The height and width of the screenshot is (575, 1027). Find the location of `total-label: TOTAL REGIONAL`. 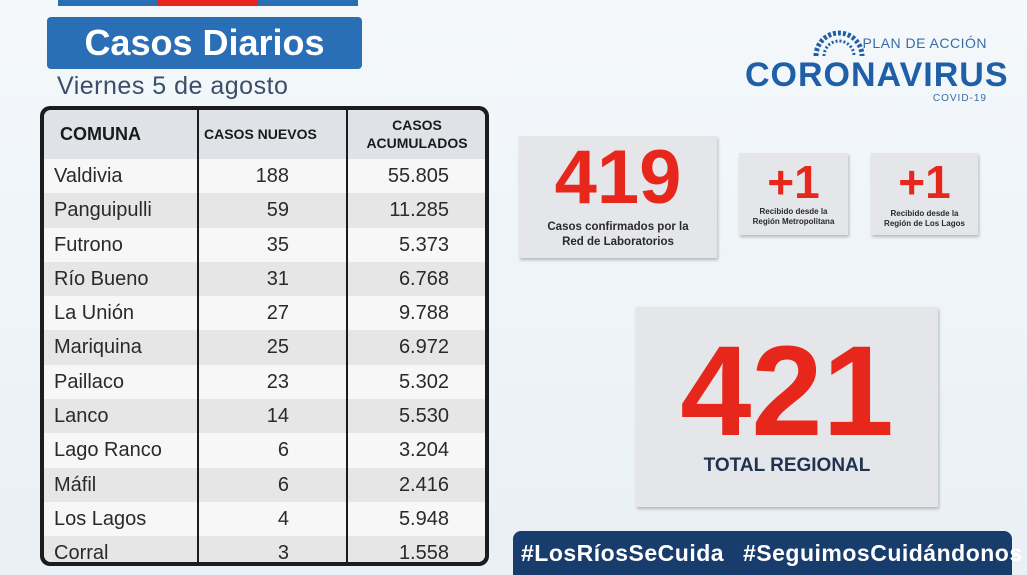

total-label: TOTAL REGIONAL is located at coordinates (787, 465).